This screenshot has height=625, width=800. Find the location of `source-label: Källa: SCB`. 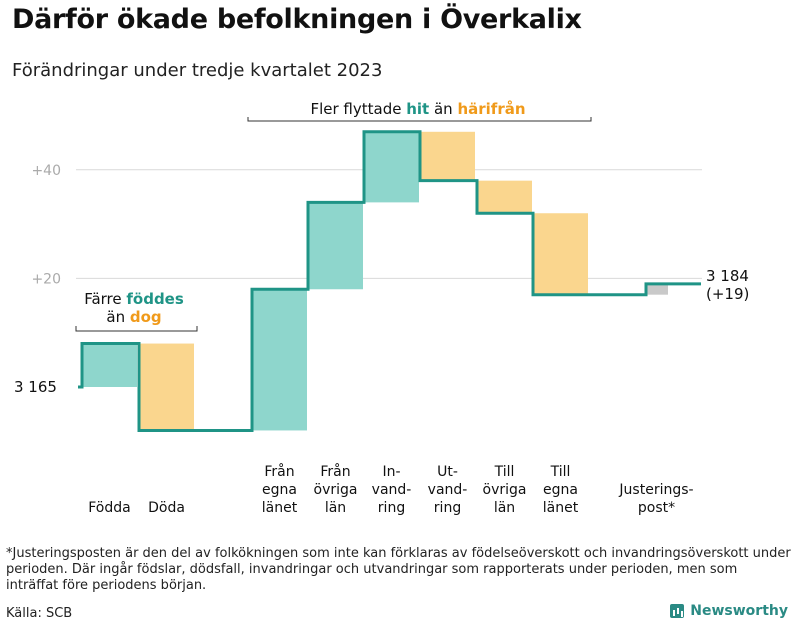

source-label: Källa: SCB is located at coordinates (39, 613).